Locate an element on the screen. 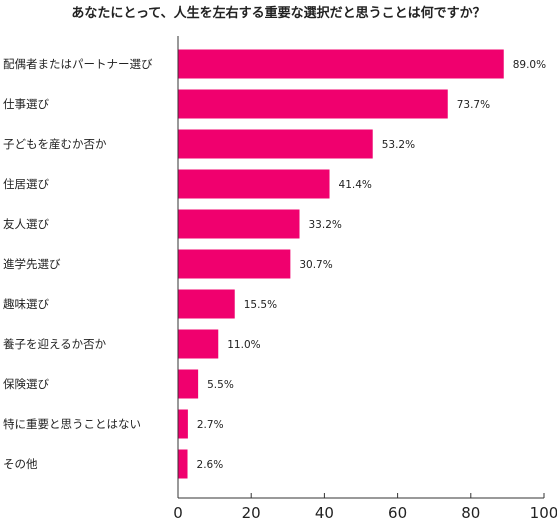 The width and height of the screenshot is (557, 525). category-label: 保険選び is located at coordinates (26, 384).